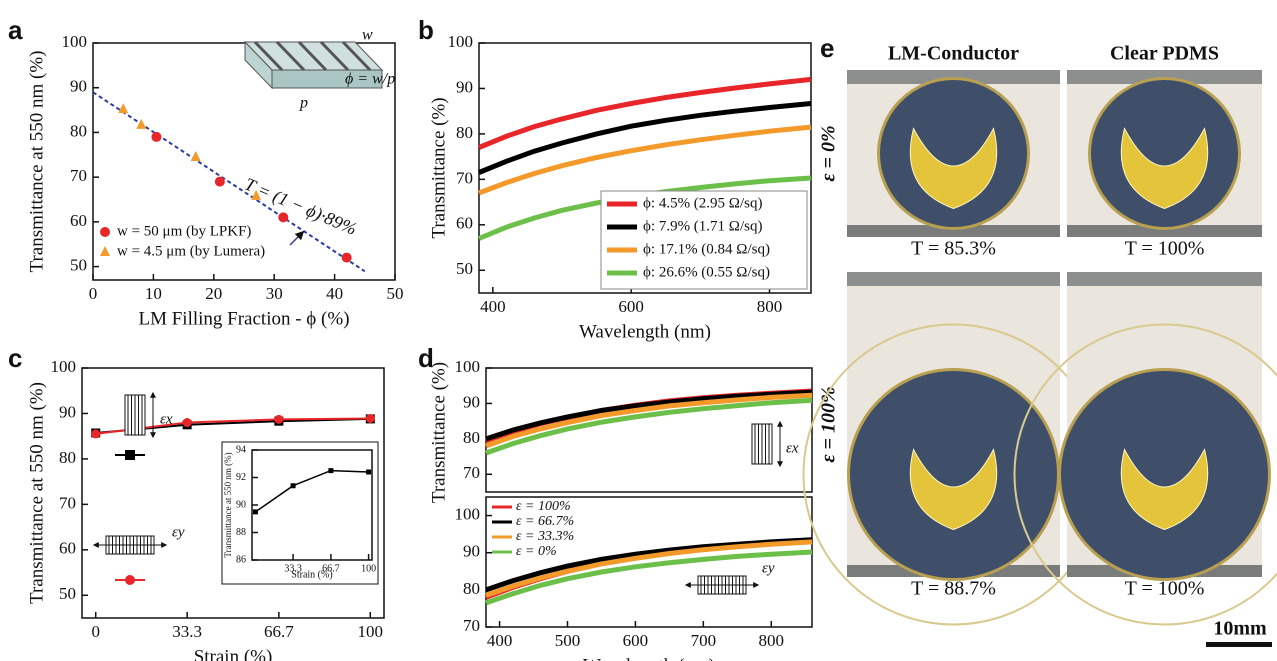  What do you see at coordinates (303, 103) in the screenshot?
I see `schematic-label: p` at bounding box center [303, 103].